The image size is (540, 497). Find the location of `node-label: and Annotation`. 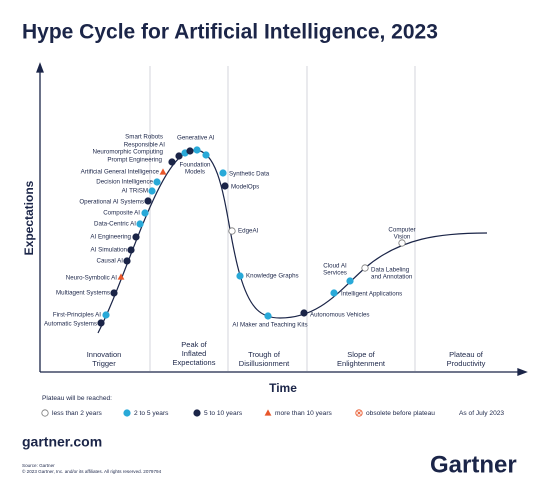

node-label: and Annotation is located at coordinates (392, 277).